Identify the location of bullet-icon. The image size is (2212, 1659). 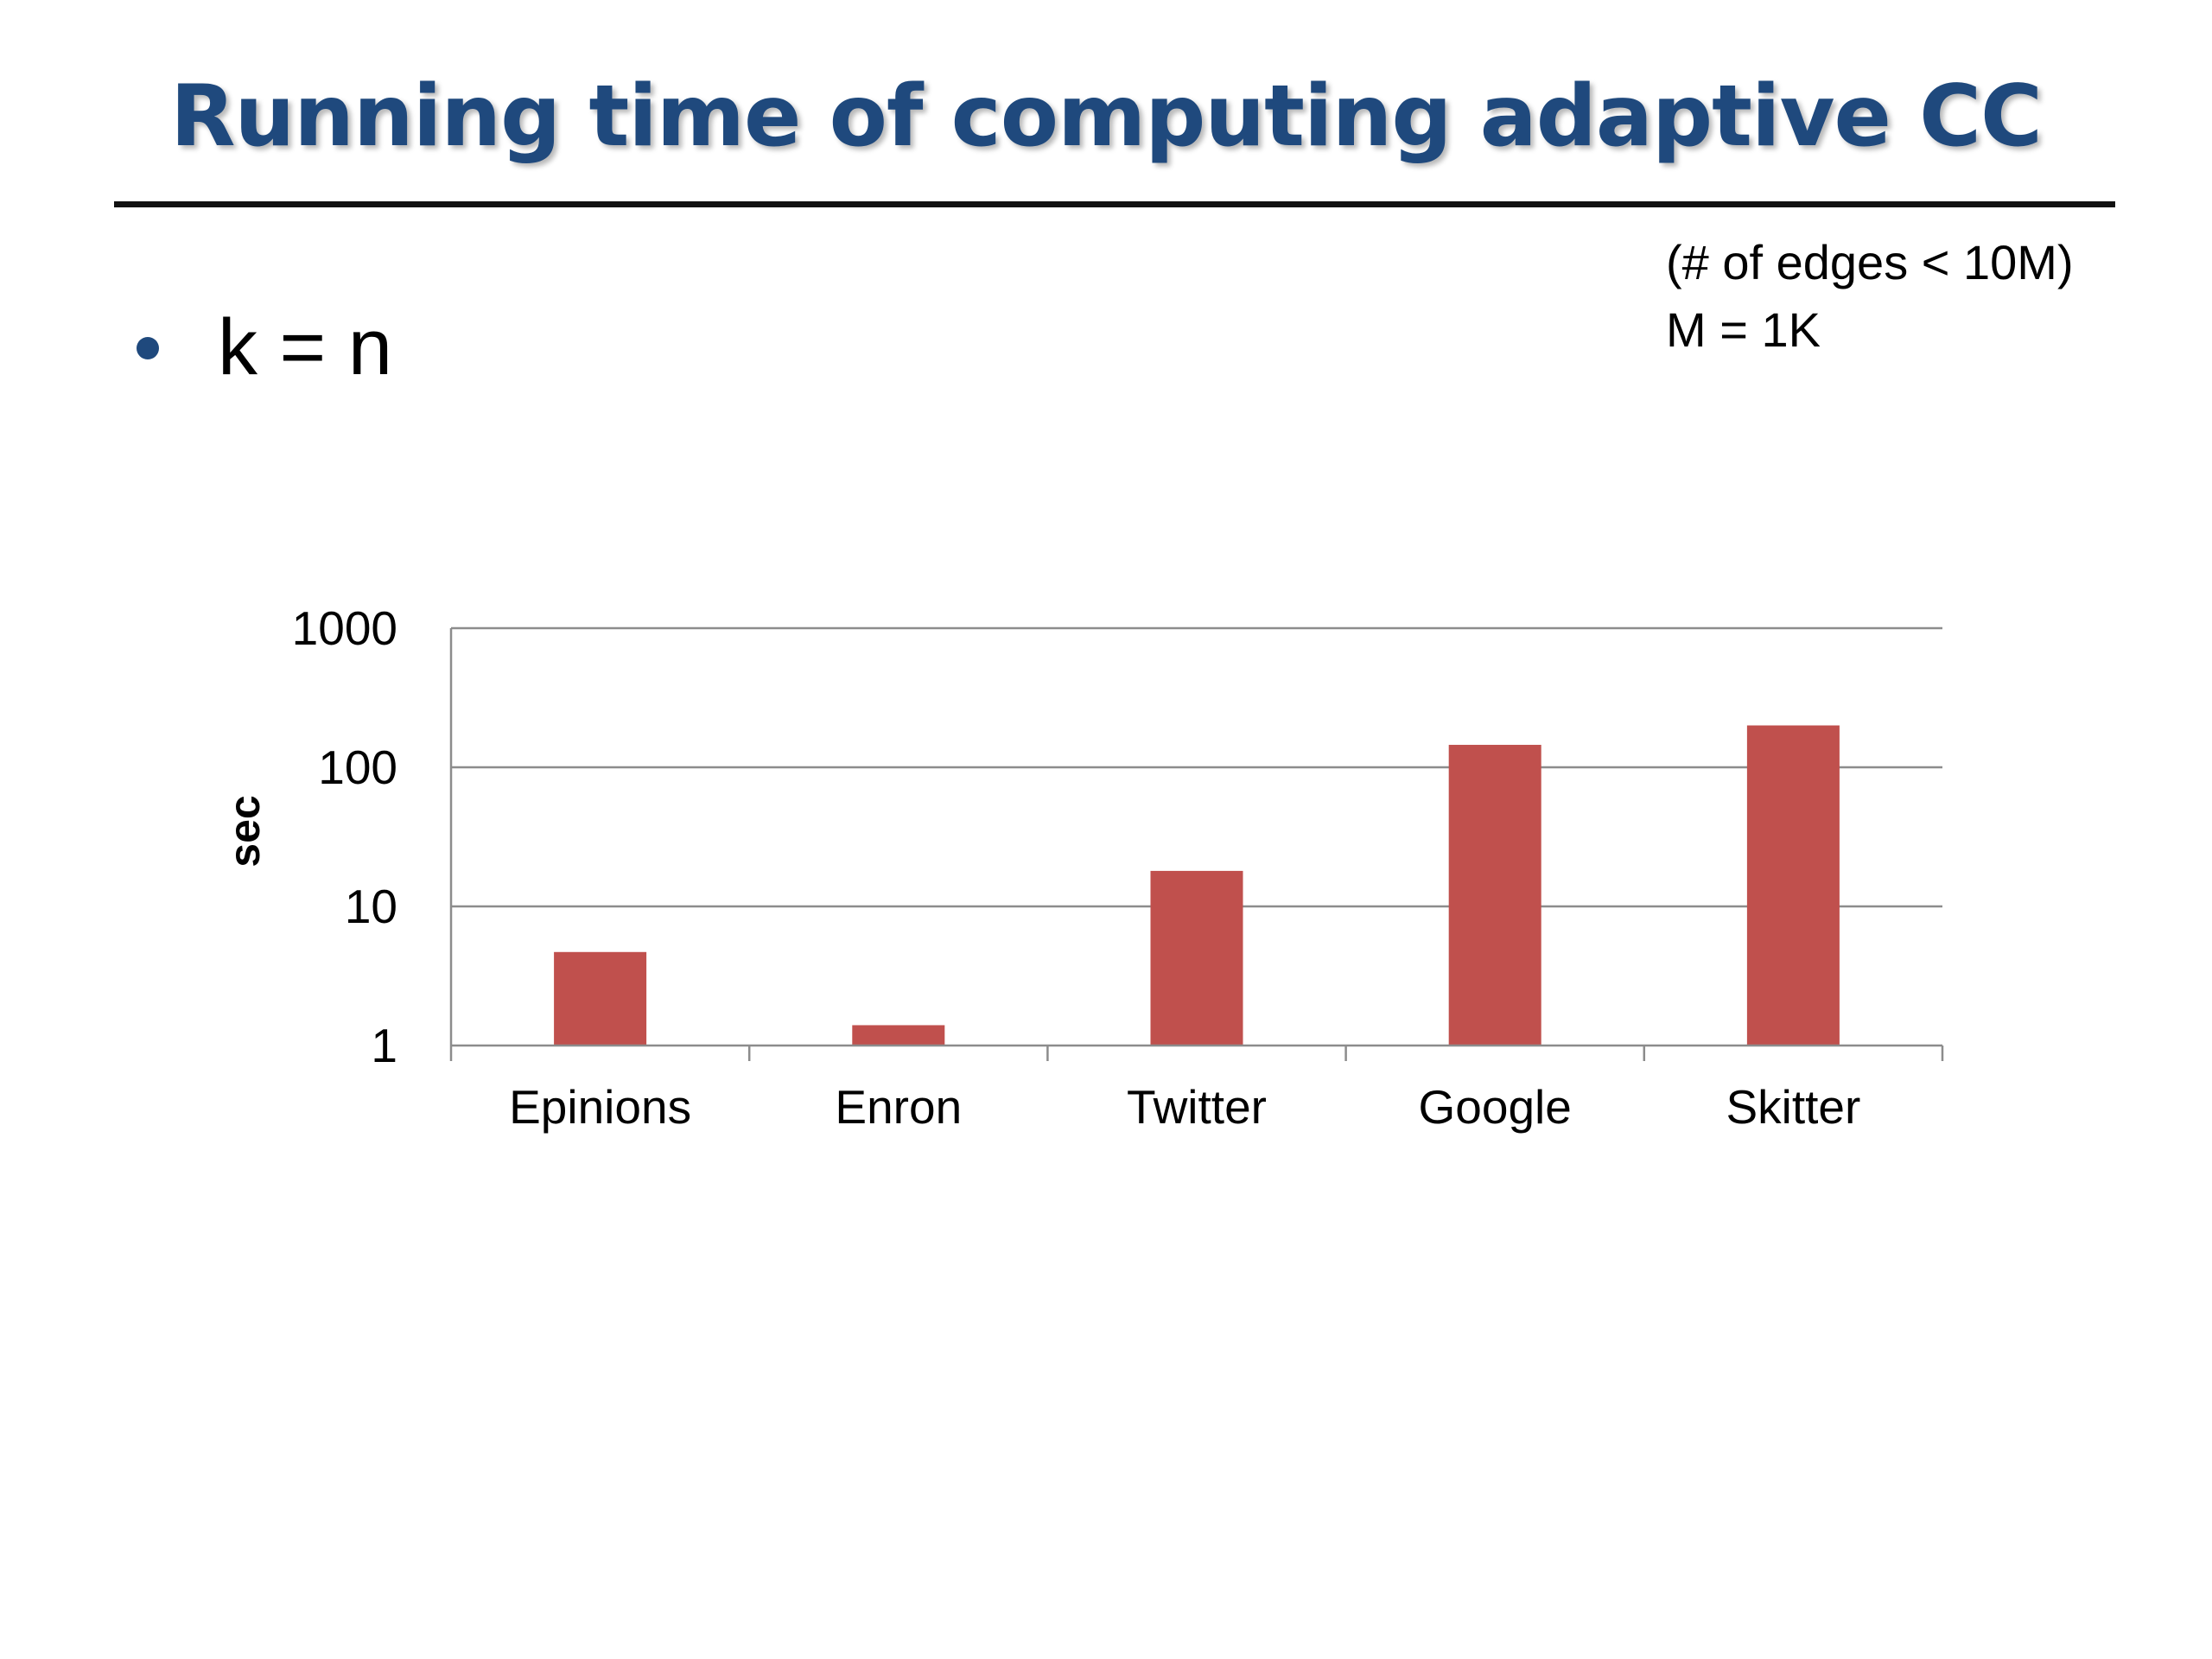
(148, 348).